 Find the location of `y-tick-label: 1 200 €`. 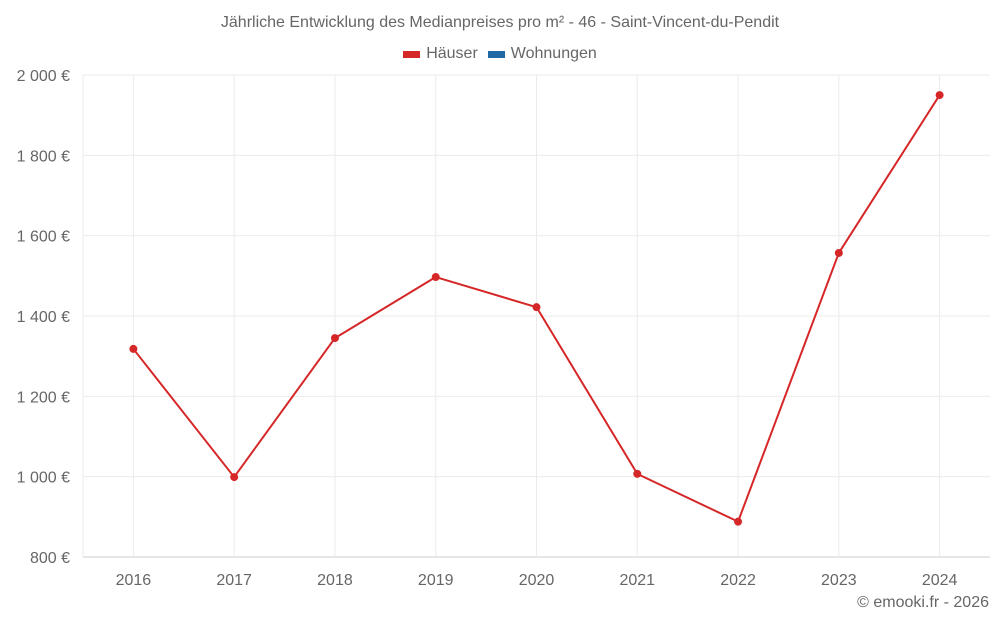

y-tick-label: 1 200 € is located at coordinates (43, 397).